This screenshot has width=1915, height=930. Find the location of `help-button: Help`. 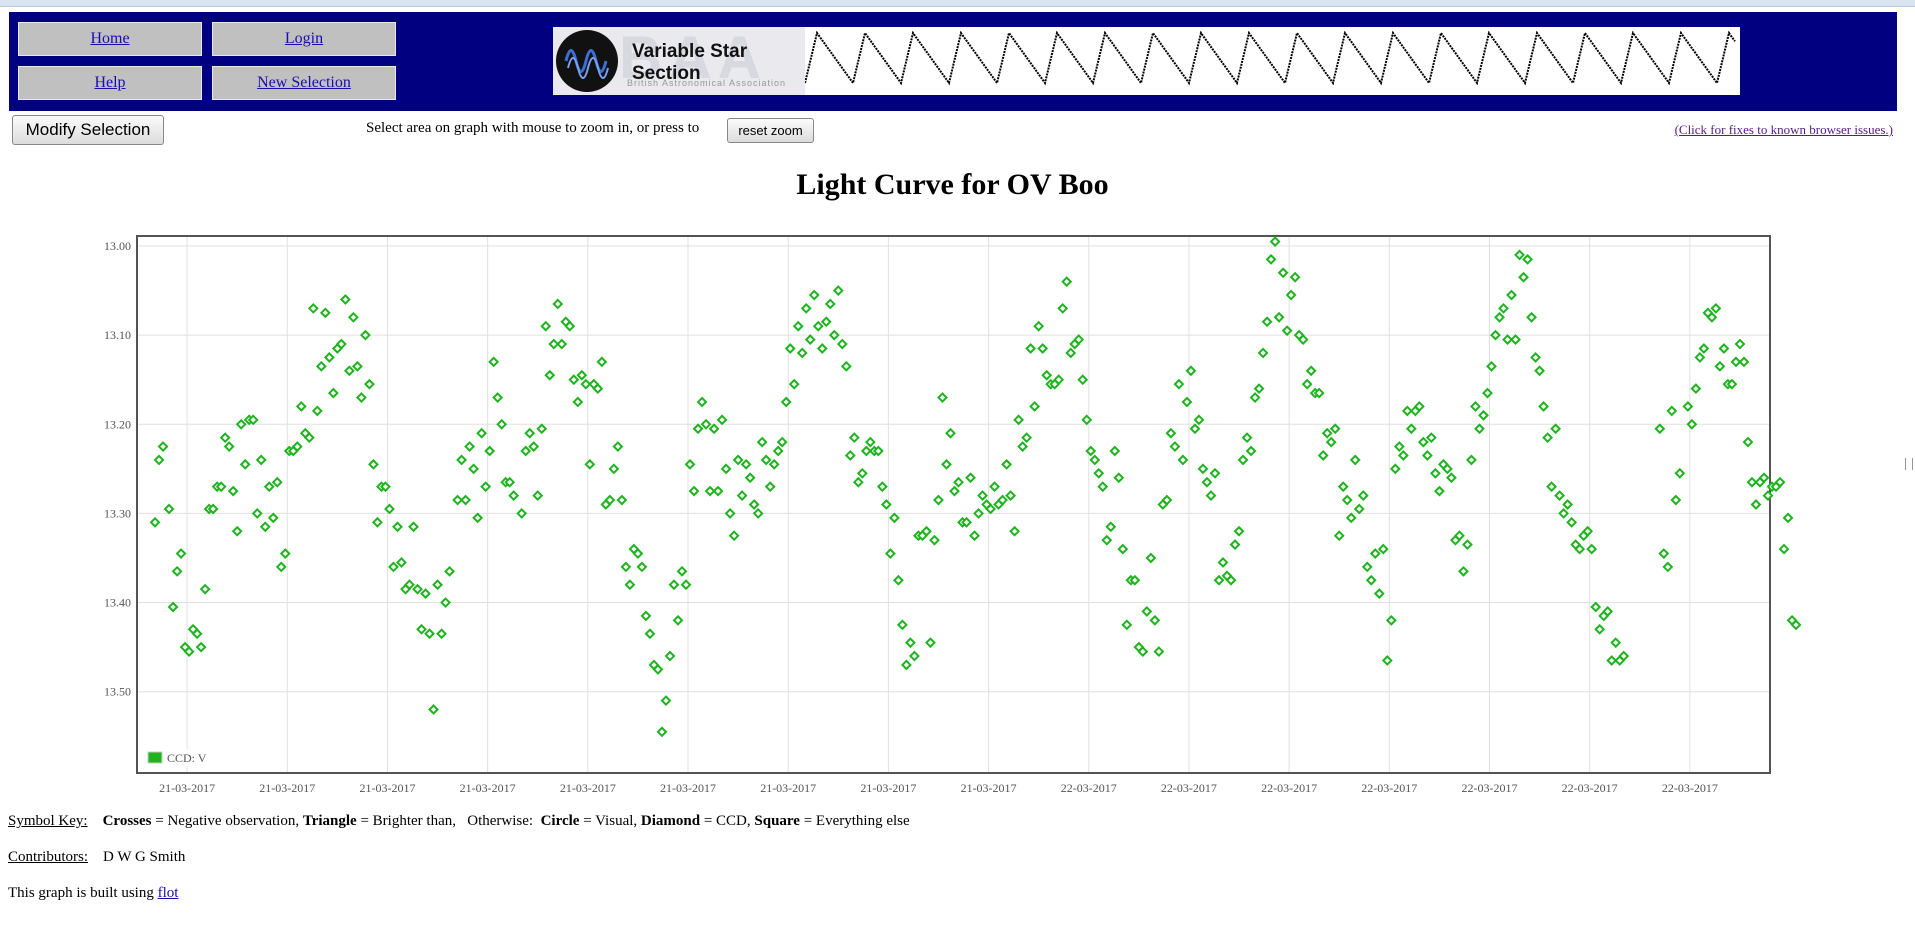

help-button: Help is located at coordinates (110, 83).